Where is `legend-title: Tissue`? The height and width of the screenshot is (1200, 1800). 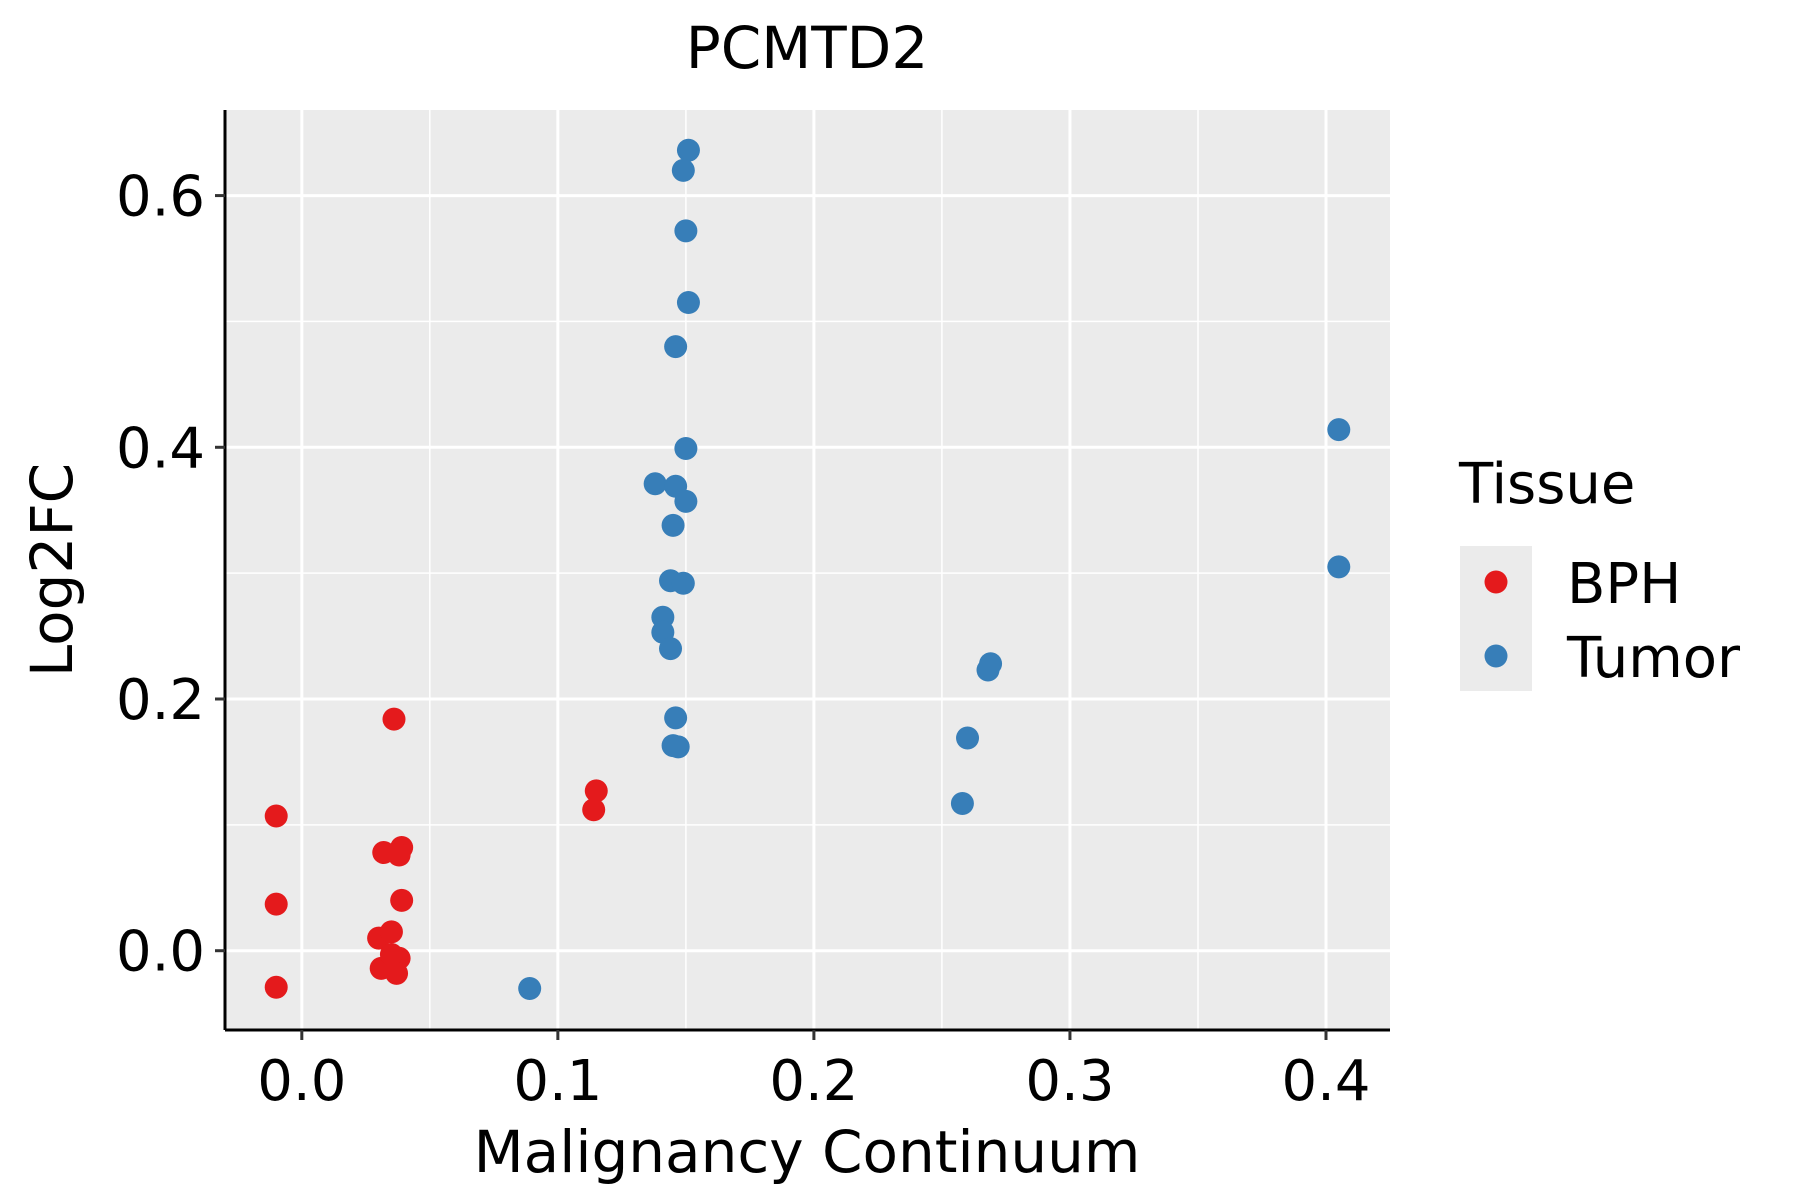
legend-title: Tissue is located at coordinates (1546, 484).